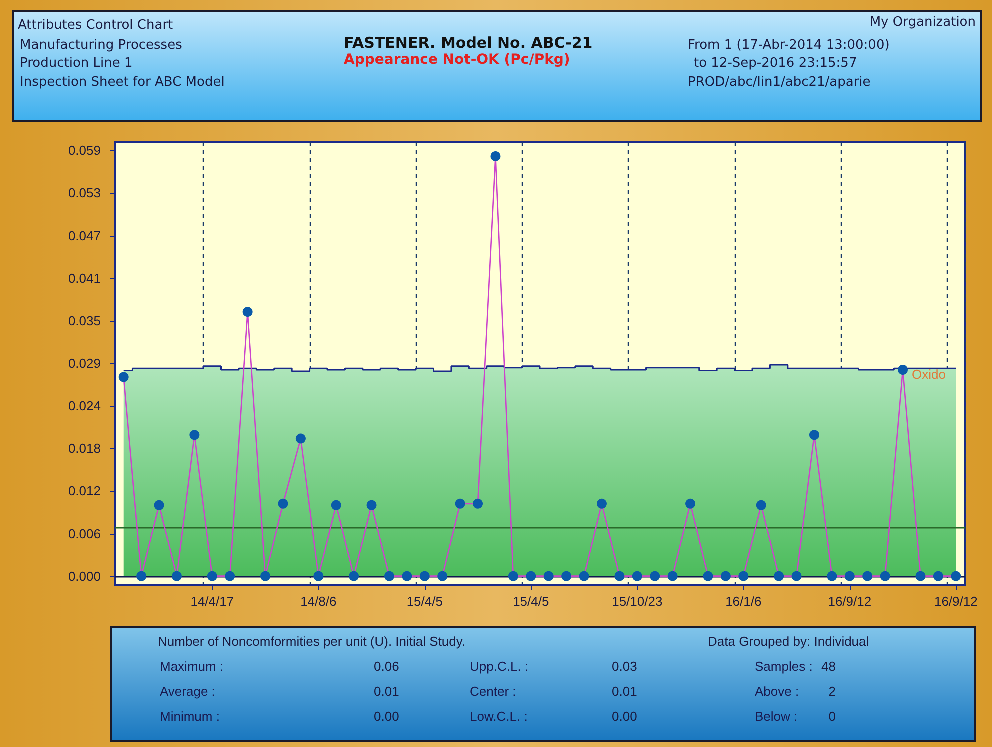 The width and height of the screenshot is (992, 747). What do you see at coordinates (190, 716) in the screenshot?
I see `text: Minimum :` at bounding box center [190, 716].